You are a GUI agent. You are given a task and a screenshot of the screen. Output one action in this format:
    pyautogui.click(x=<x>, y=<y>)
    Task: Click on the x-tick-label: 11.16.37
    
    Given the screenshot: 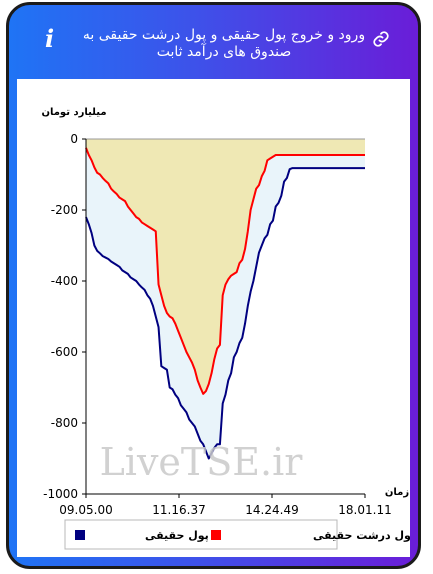 What is the action you would take?
    pyautogui.click(x=178, y=510)
    